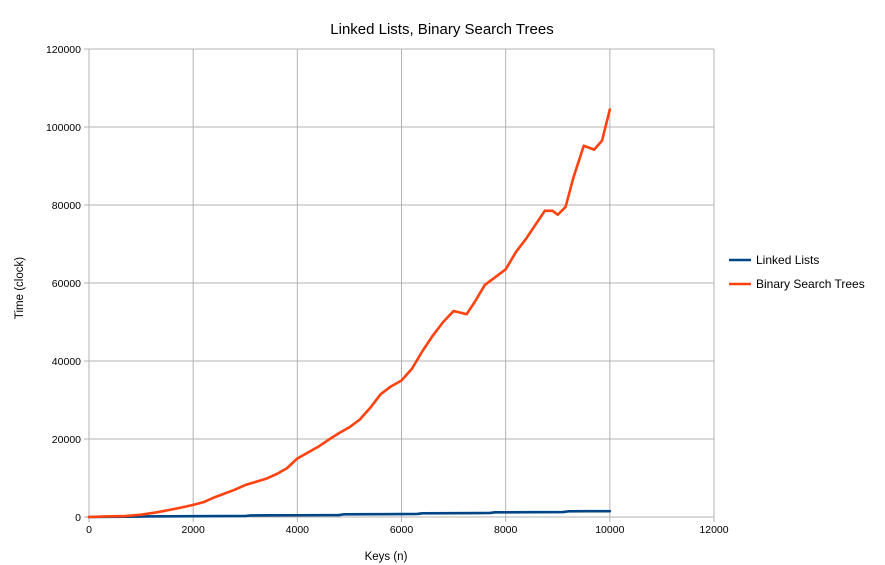 The image size is (885, 565). I want to click on legend-label: Linked Lists, so click(787, 260).